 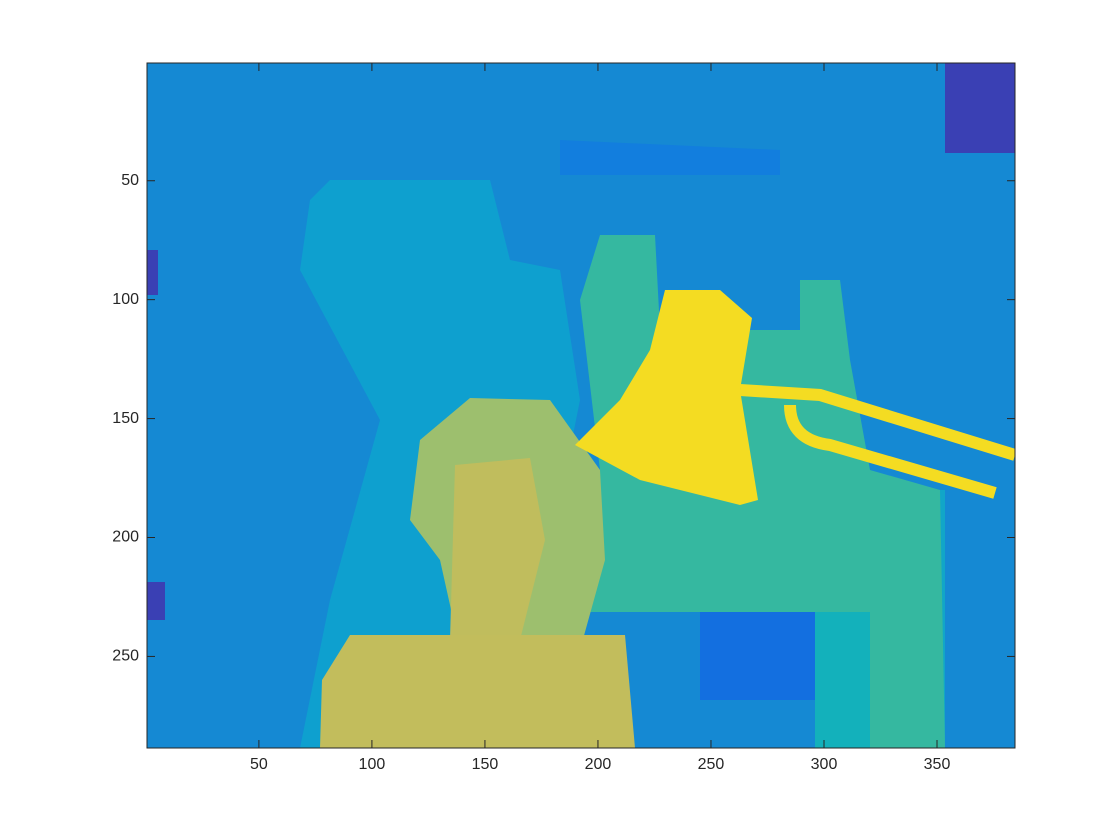 I want to click on y-tick-label: 250, so click(x=125, y=656).